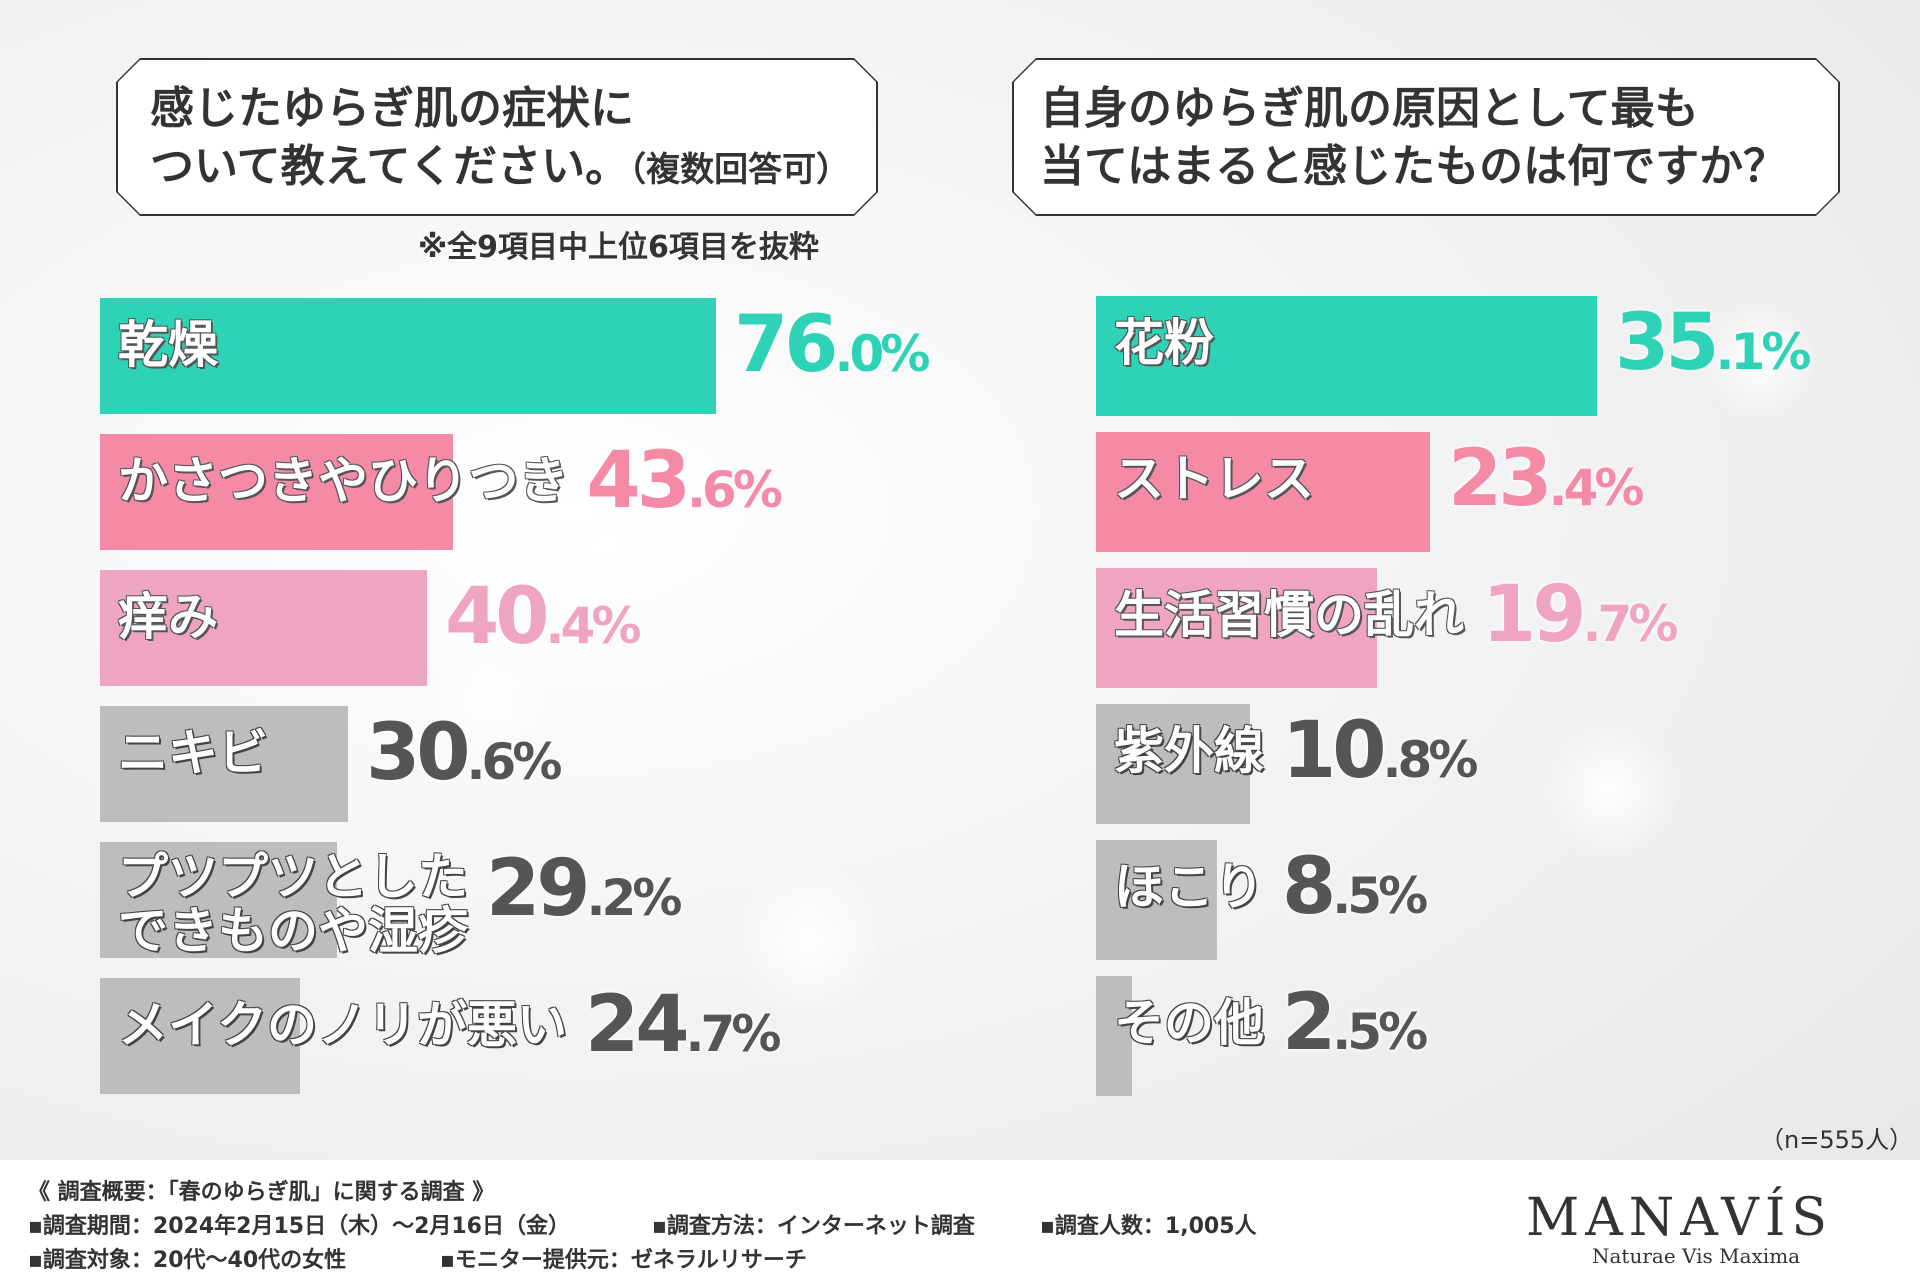  I want to click on bar-value-label: 76.0%, so click(832, 345).